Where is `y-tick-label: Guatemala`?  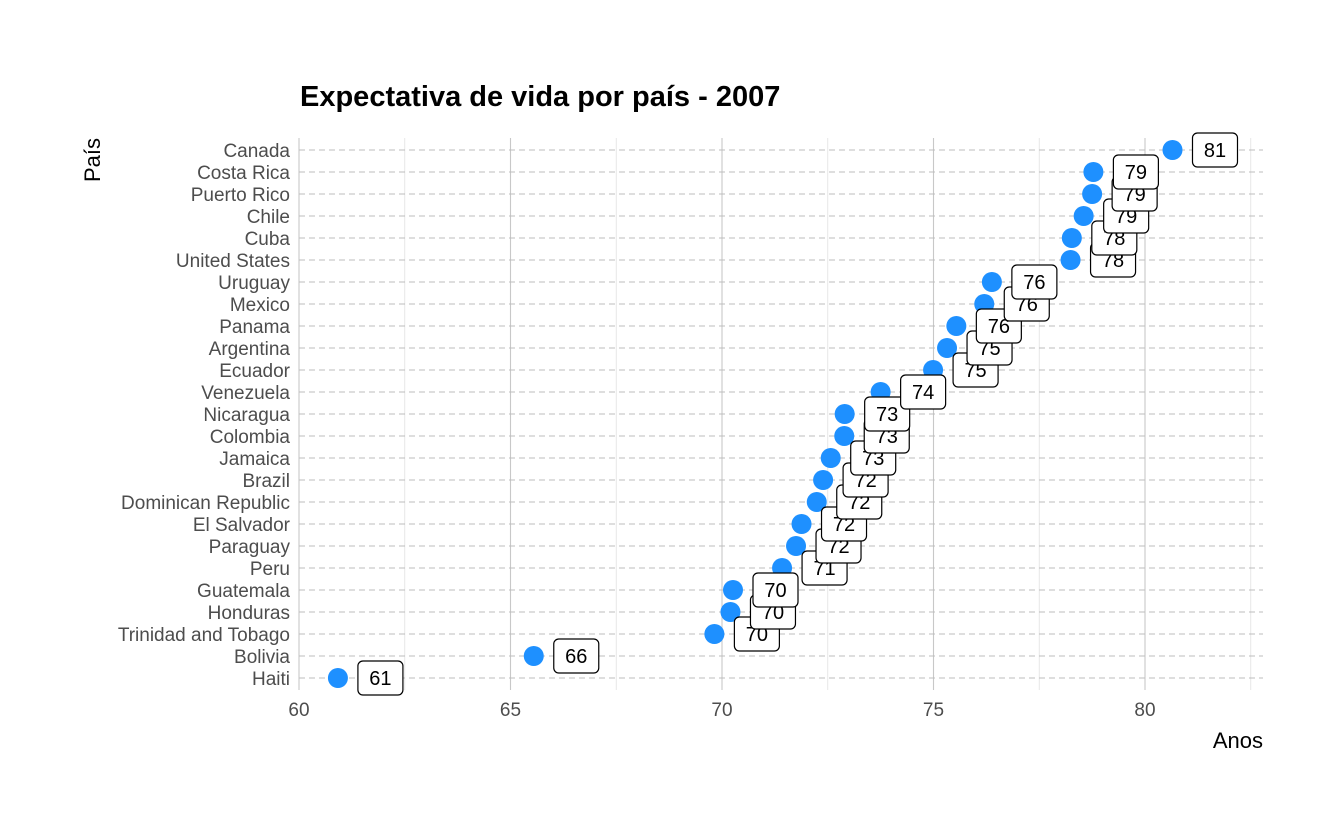
y-tick-label: Guatemala is located at coordinates (243, 591).